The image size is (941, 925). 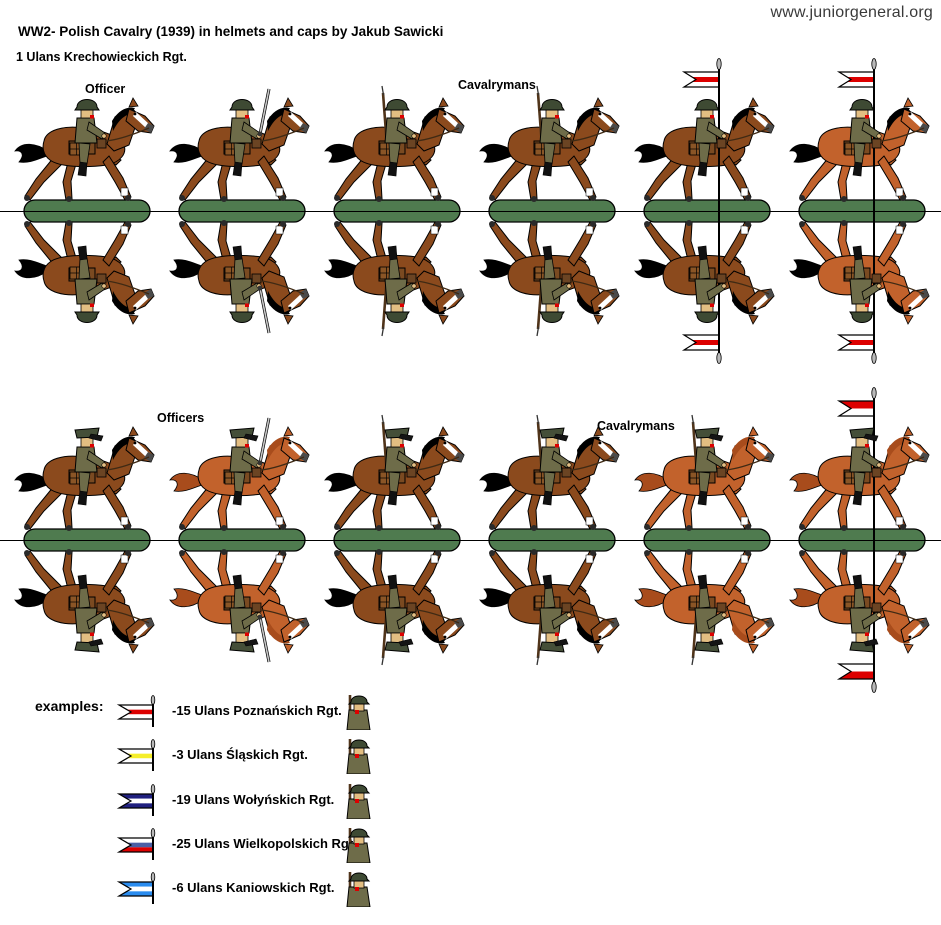 I want to click on example-item: -15 Ulans Poznańskich Rgt., so click(x=210, y=712).